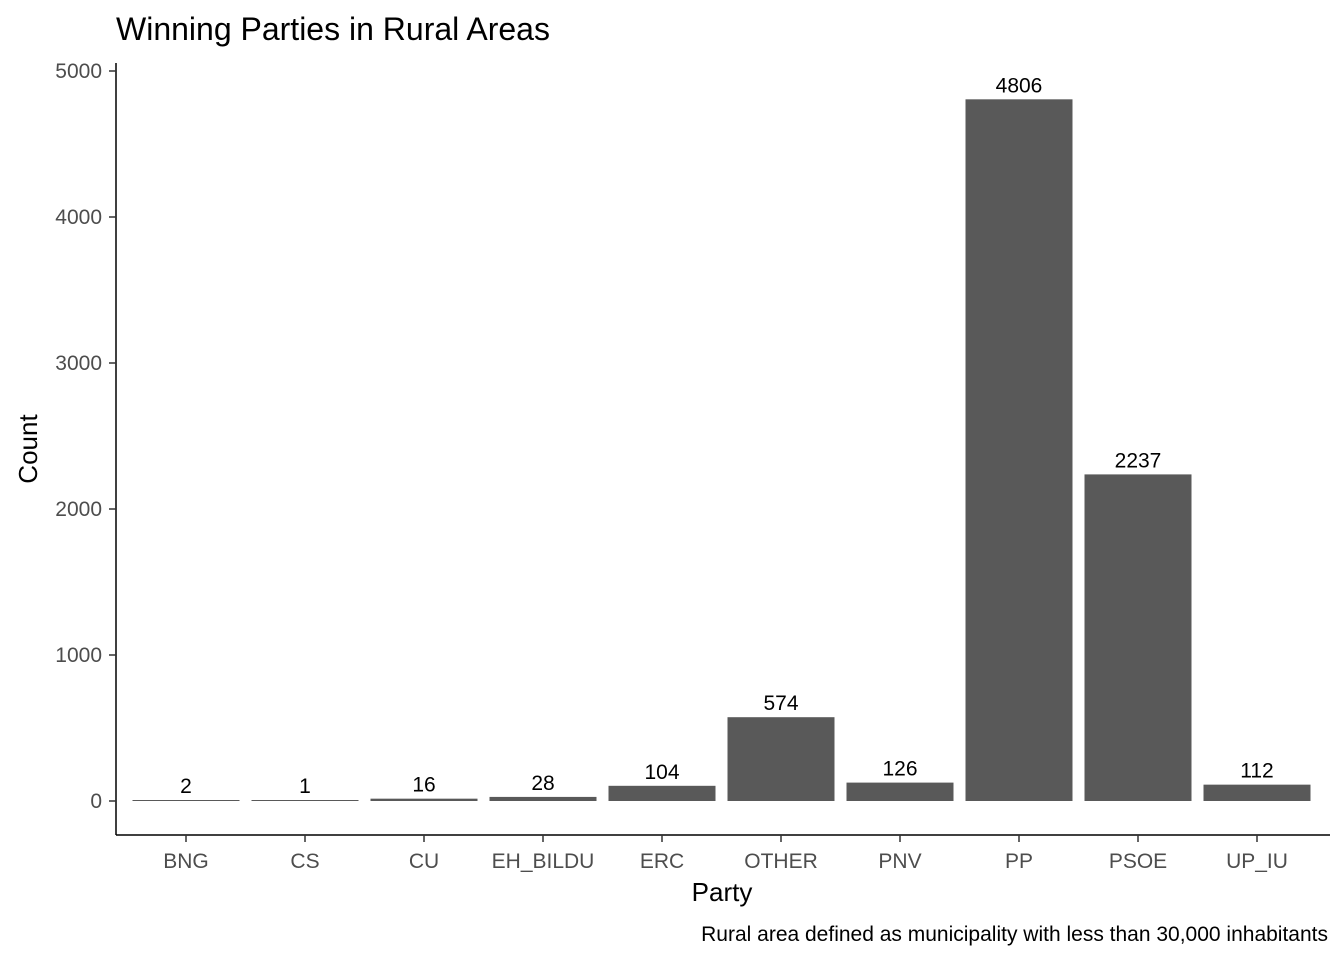 This screenshot has width=1344, height=960. Describe the element at coordinates (78, 71) in the screenshot. I see `y-tick-label-5000: 5000` at that location.